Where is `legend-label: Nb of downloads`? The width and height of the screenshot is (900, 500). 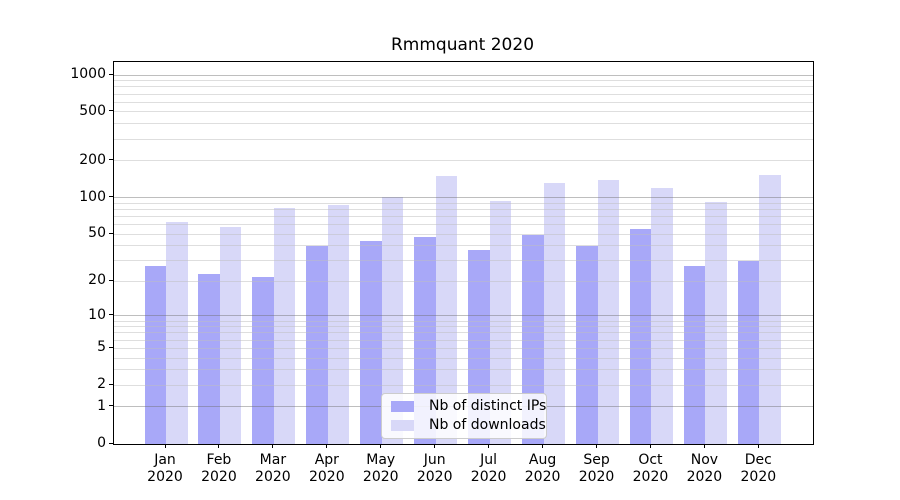 legend-label: Nb of downloads is located at coordinates (487, 425).